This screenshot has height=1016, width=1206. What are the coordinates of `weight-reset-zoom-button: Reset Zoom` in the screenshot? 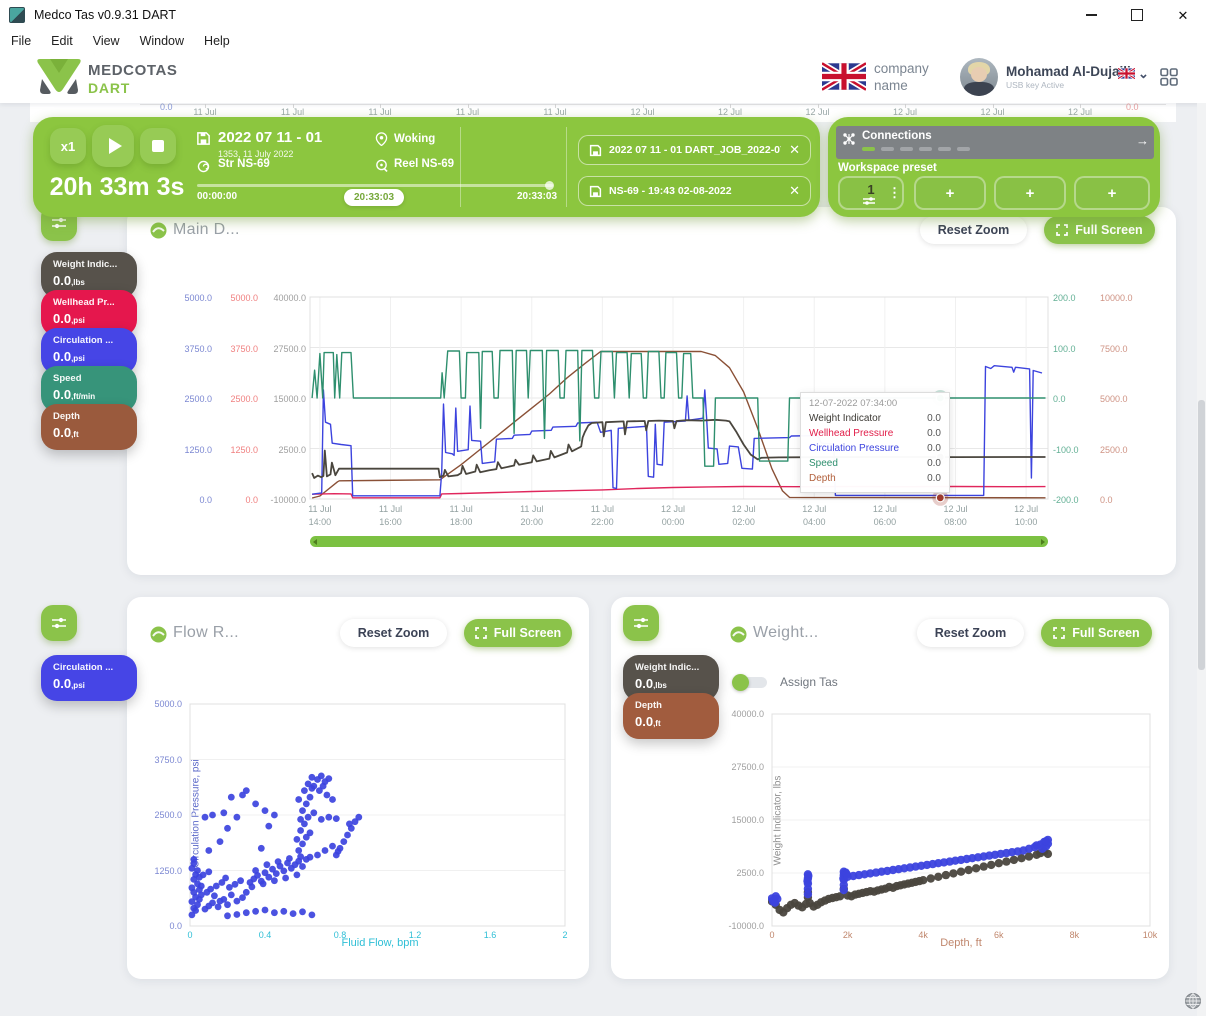 It's located at (970, 633).